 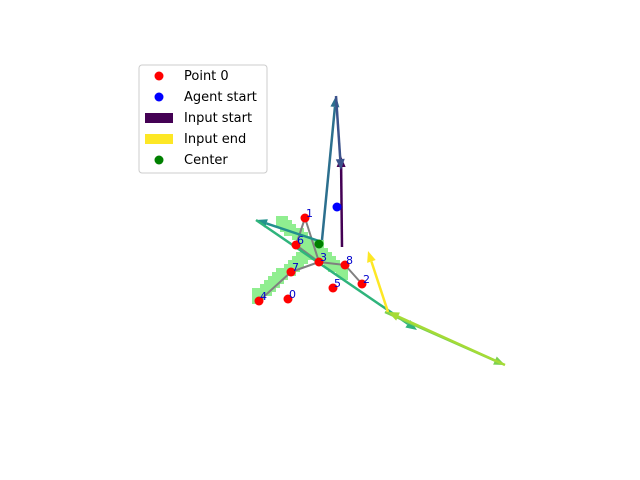 I want to click on legend-entry-agent-start: Agent start, so click(x=205, y=97).